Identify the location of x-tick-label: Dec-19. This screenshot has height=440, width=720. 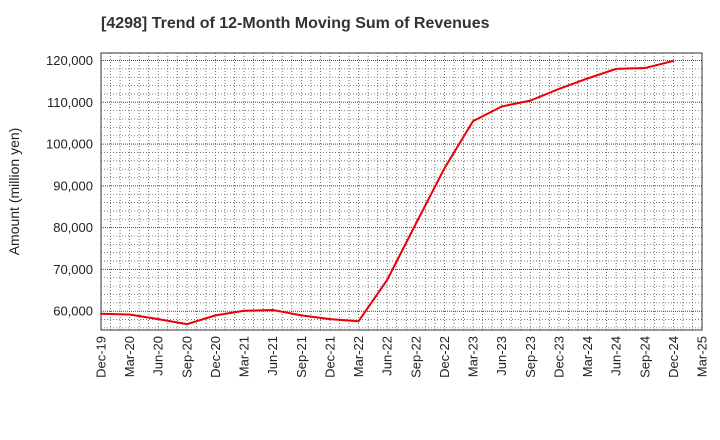
(101, 357).